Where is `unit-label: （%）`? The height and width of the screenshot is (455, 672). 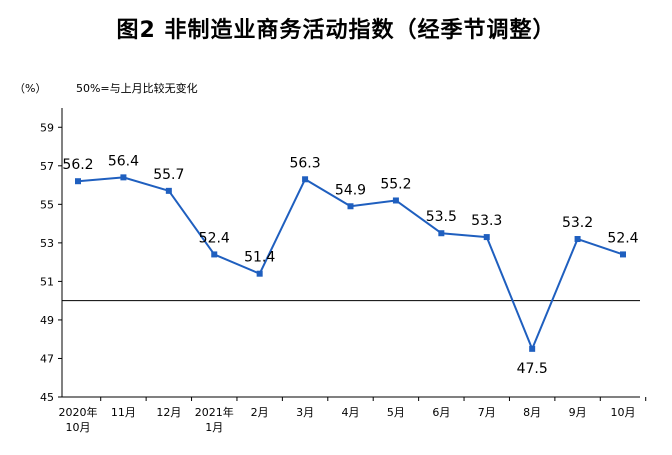 unit-label: （%） is located at coordinates (30, 88).